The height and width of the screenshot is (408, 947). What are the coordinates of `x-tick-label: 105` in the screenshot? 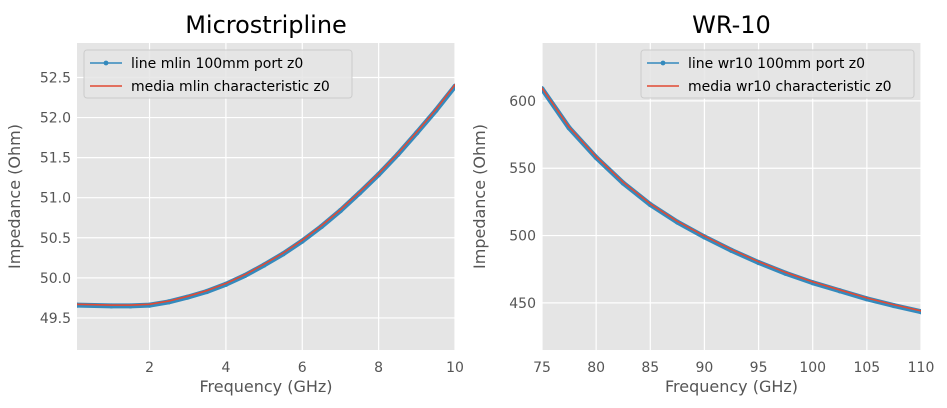 It's located at (866, 368).